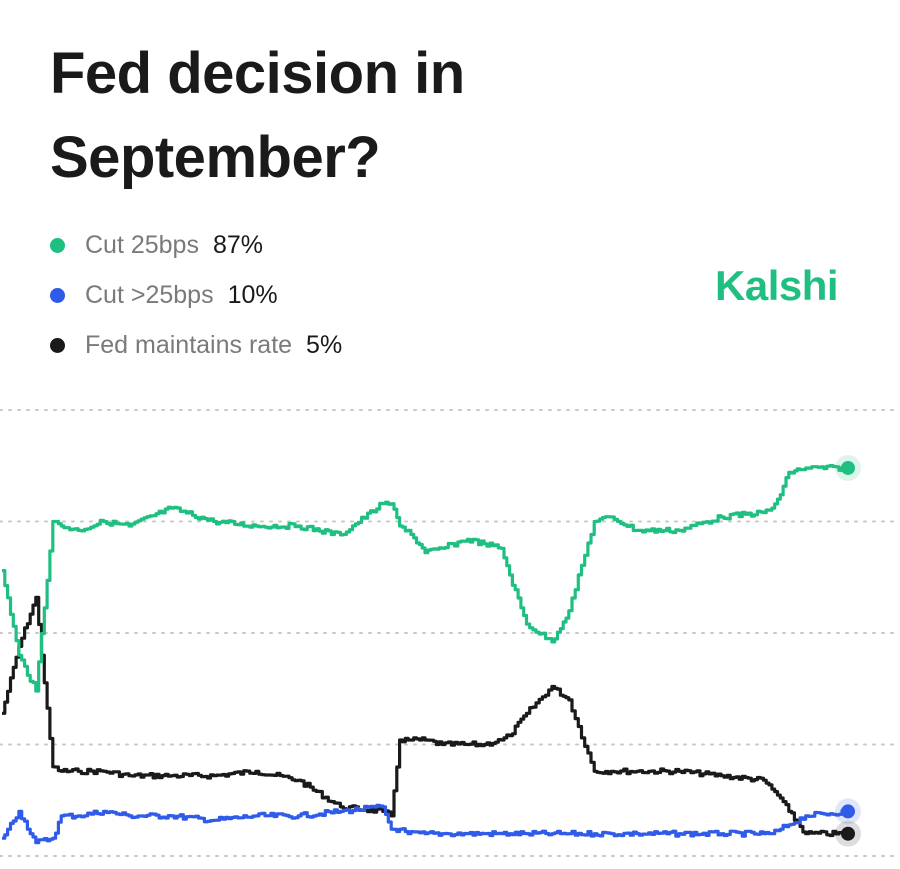 The height and width of the screenshot is (869, 900). Describe the element at coordinates (149, 294) in the screenshot. I see `legend-label: Cut >25bps` at that location.